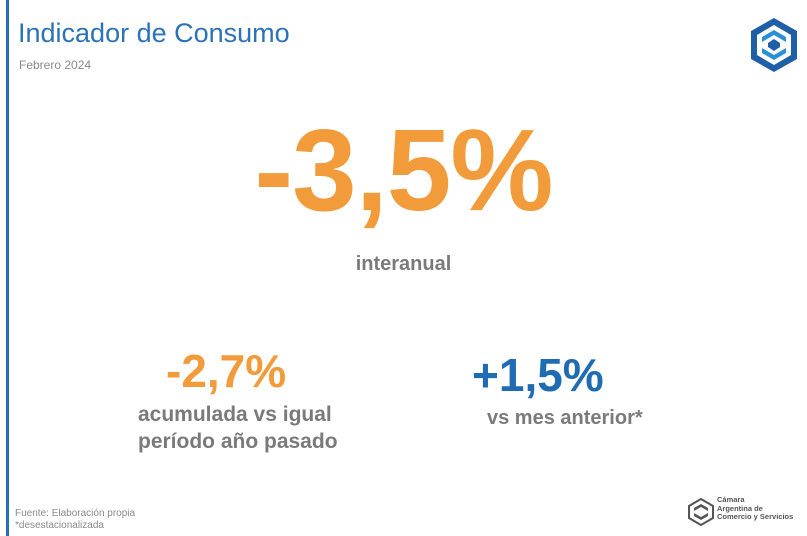 This screenshot has width=807, height=536. Describe the element at coordinates (565, 418) in the screenshot. I see `month-over-month-label: vs mes anterior*` at that location.